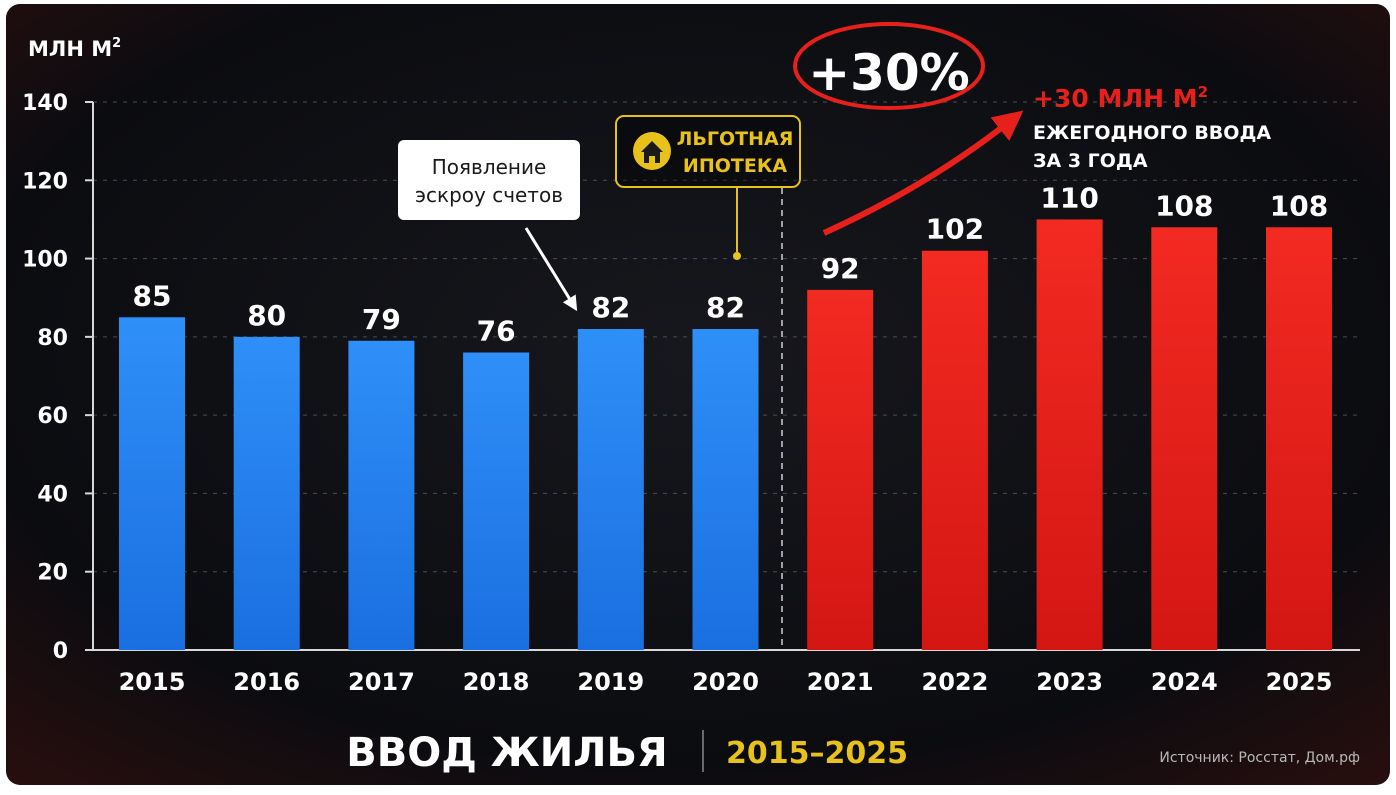  Describe the element at coordinates (652, 152) in the screenshot. I see `house-icon` at that location.